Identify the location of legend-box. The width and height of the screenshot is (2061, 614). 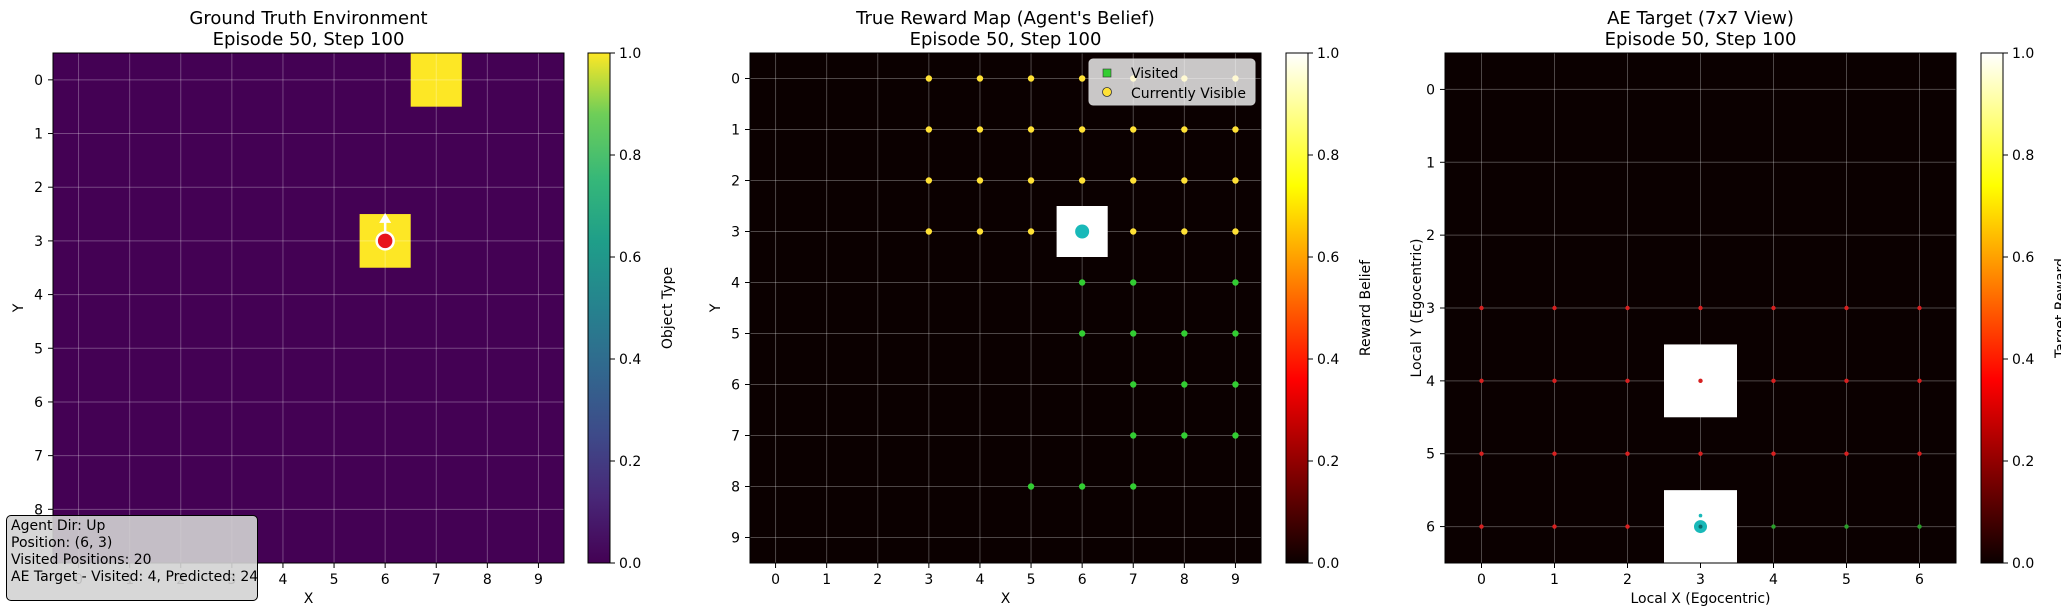
(1172, 82).